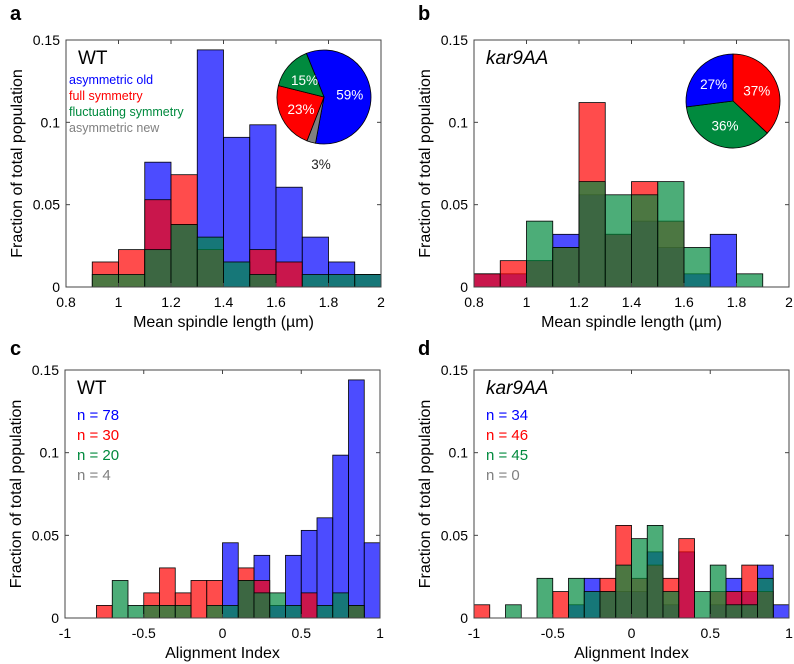  What do you see at coordinates (45, 370) in the screenshot?
I see `y-tick-label: 0.15` at bounding box center [45, 370].